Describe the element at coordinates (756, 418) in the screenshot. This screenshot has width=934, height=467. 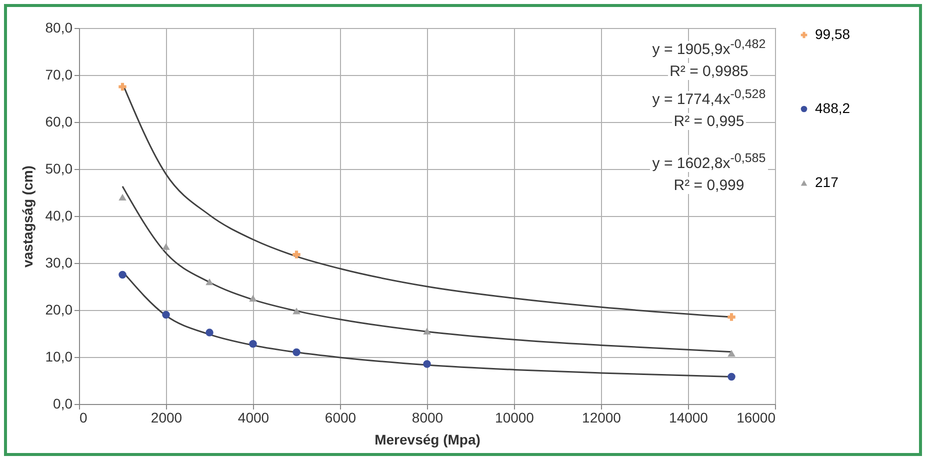
I see `x-tick-label: 16000` at that location.